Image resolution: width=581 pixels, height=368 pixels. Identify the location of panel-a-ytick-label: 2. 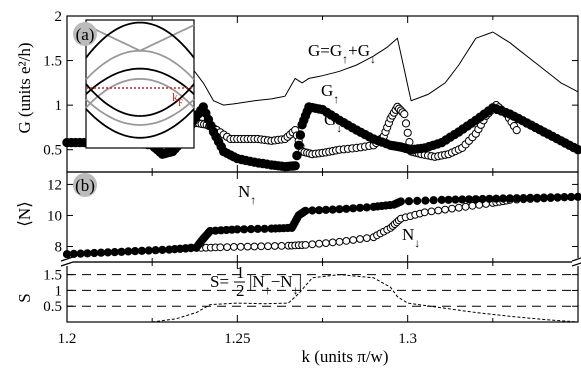
(59, 17).